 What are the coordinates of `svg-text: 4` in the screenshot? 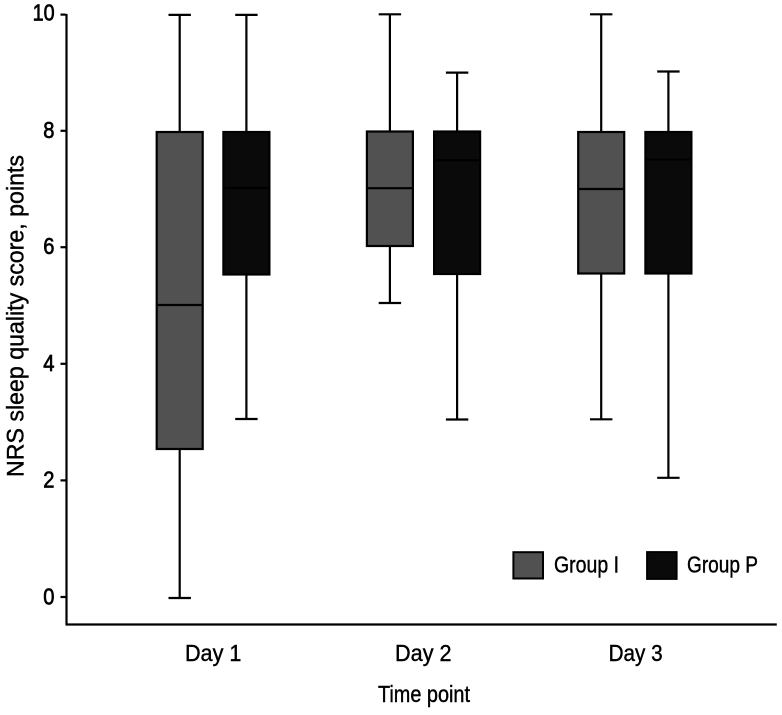 It's located at (48, 363).